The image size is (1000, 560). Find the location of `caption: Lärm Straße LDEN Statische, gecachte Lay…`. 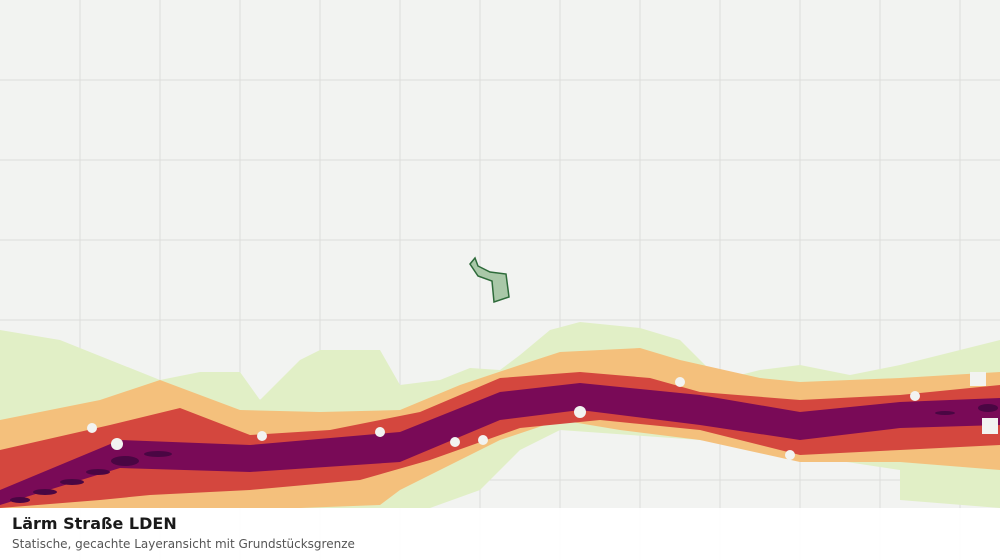

caption: Lärm Straße LDEN Statische, gecachte Lay… is located at coordinates (500, 534).